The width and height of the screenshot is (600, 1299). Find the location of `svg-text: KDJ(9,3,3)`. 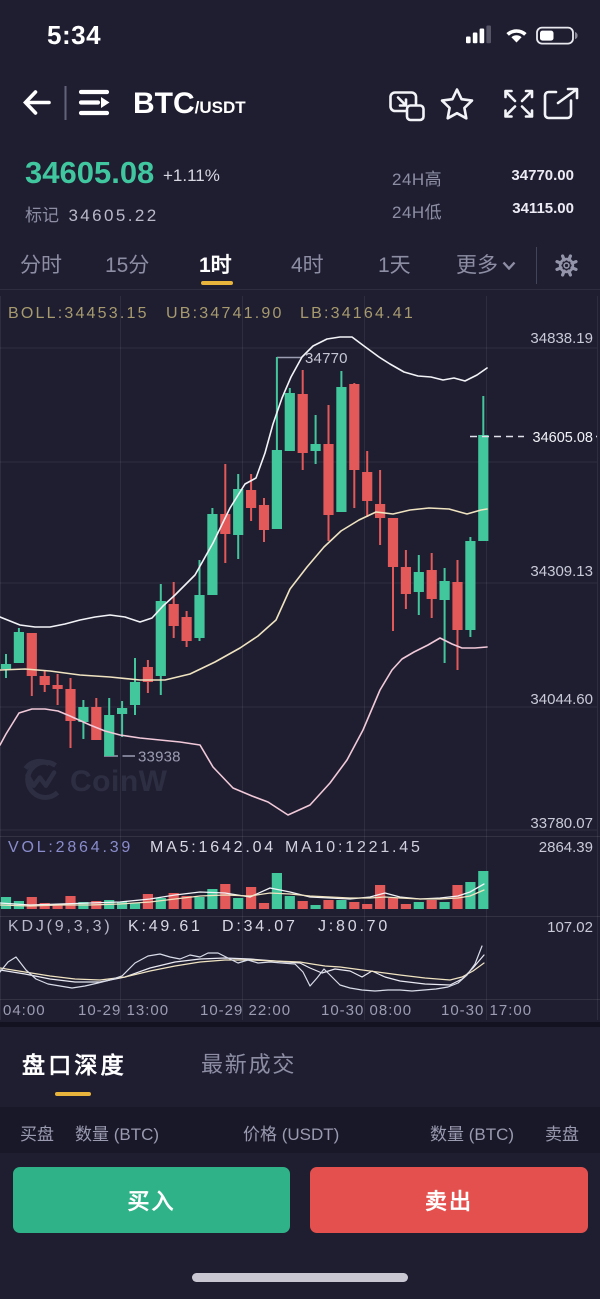

svg-text: KDJ(9,3,3) is located at coordinates (60, 926).